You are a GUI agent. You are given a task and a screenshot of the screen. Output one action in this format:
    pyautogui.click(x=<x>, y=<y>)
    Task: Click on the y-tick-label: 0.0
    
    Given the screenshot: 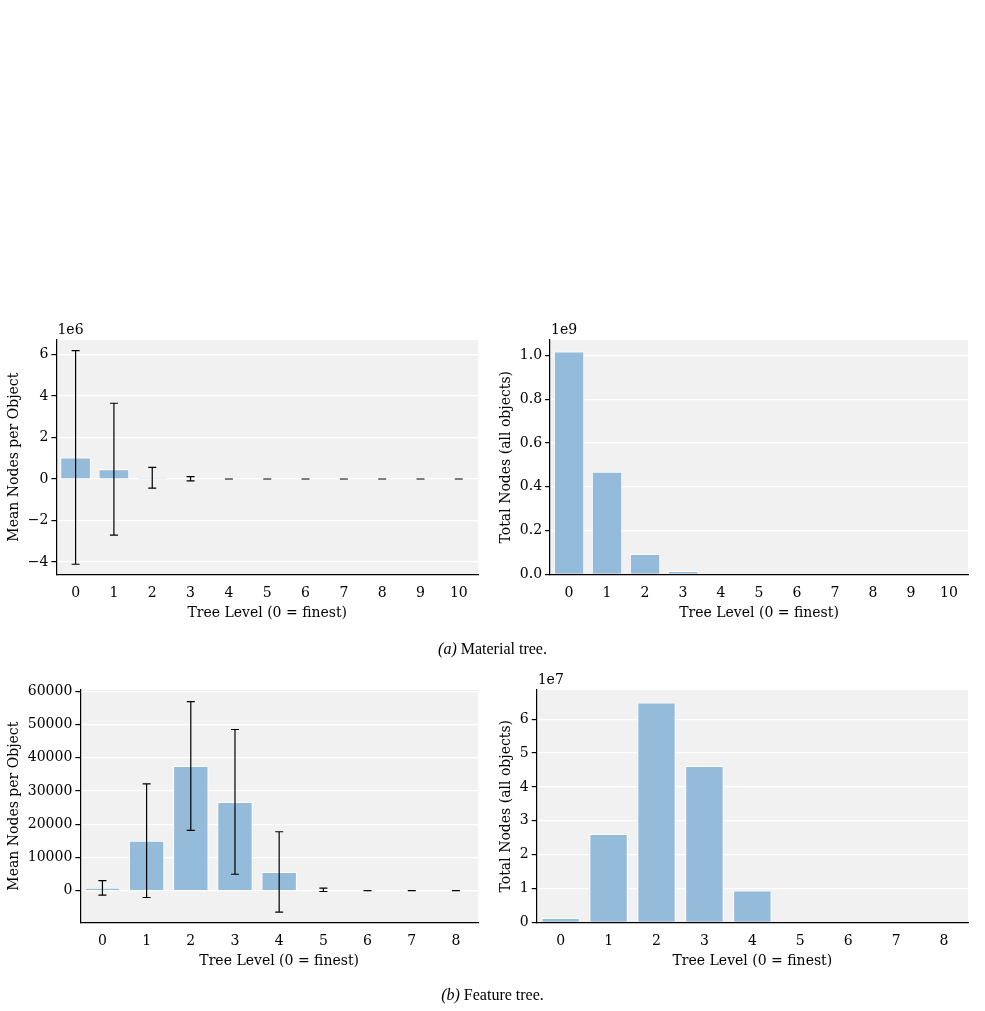 What is the action you would take?
    pyautogui.click(x=531, y=573)
    